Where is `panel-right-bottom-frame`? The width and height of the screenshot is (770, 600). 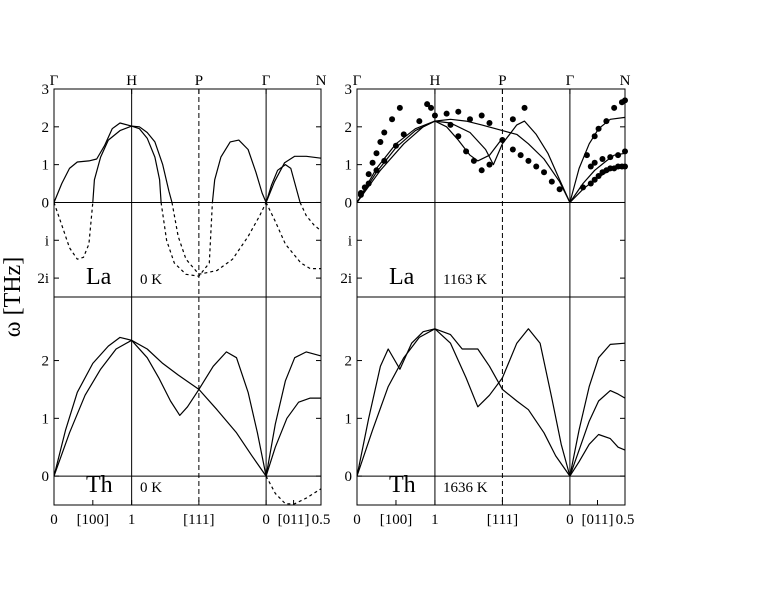
panel-right-bottom-frame is located at coordinates (491, 401).